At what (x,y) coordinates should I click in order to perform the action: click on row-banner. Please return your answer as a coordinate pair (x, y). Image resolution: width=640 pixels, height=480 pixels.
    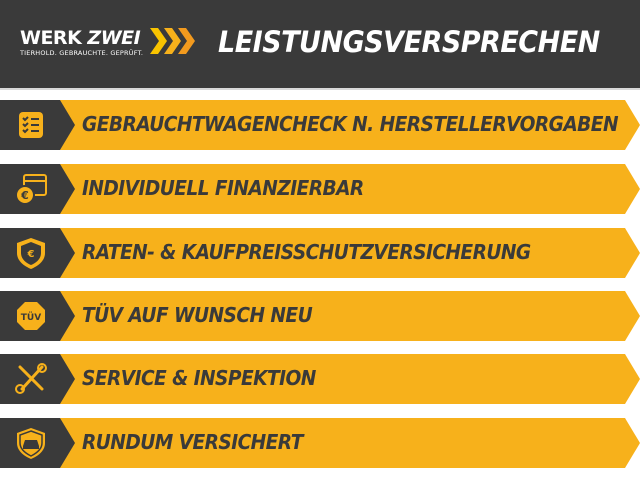
    Looking at the image, I should click on (320, 316).